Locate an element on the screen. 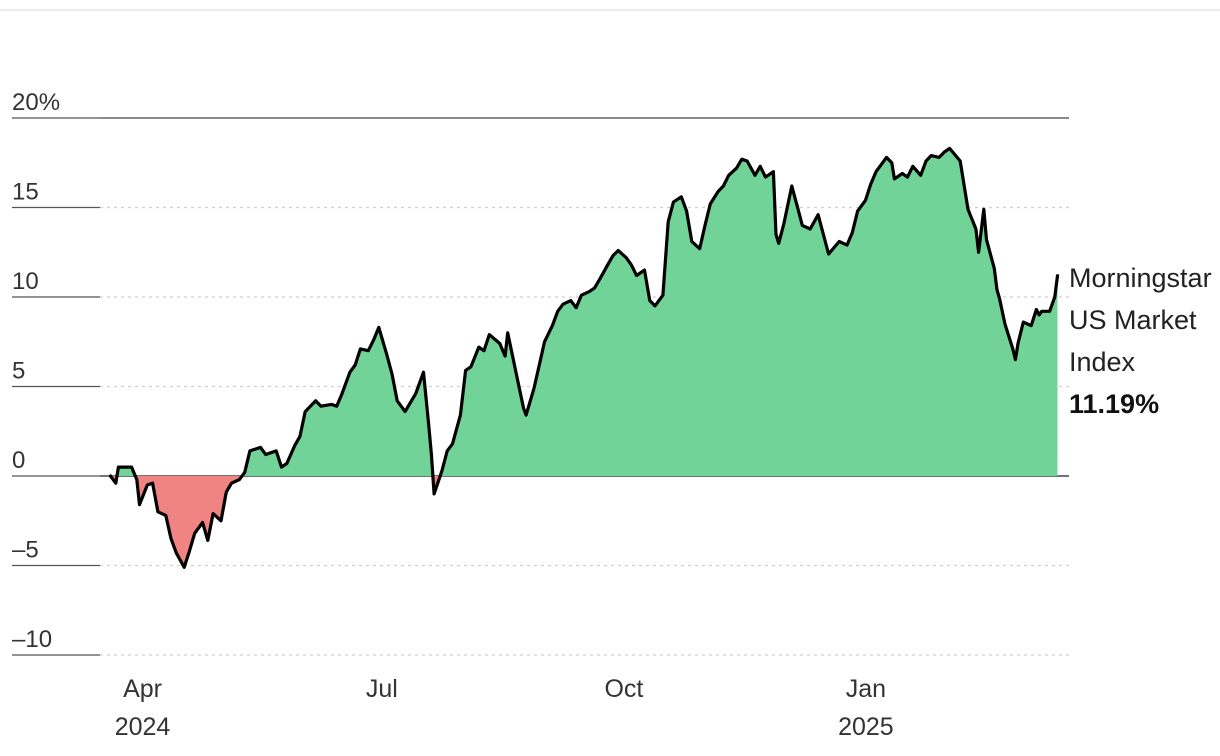 The height and width of the screenshot is (756, 1220). legend-label-line-1: Morningstar is located at coordinates (1140, 278).